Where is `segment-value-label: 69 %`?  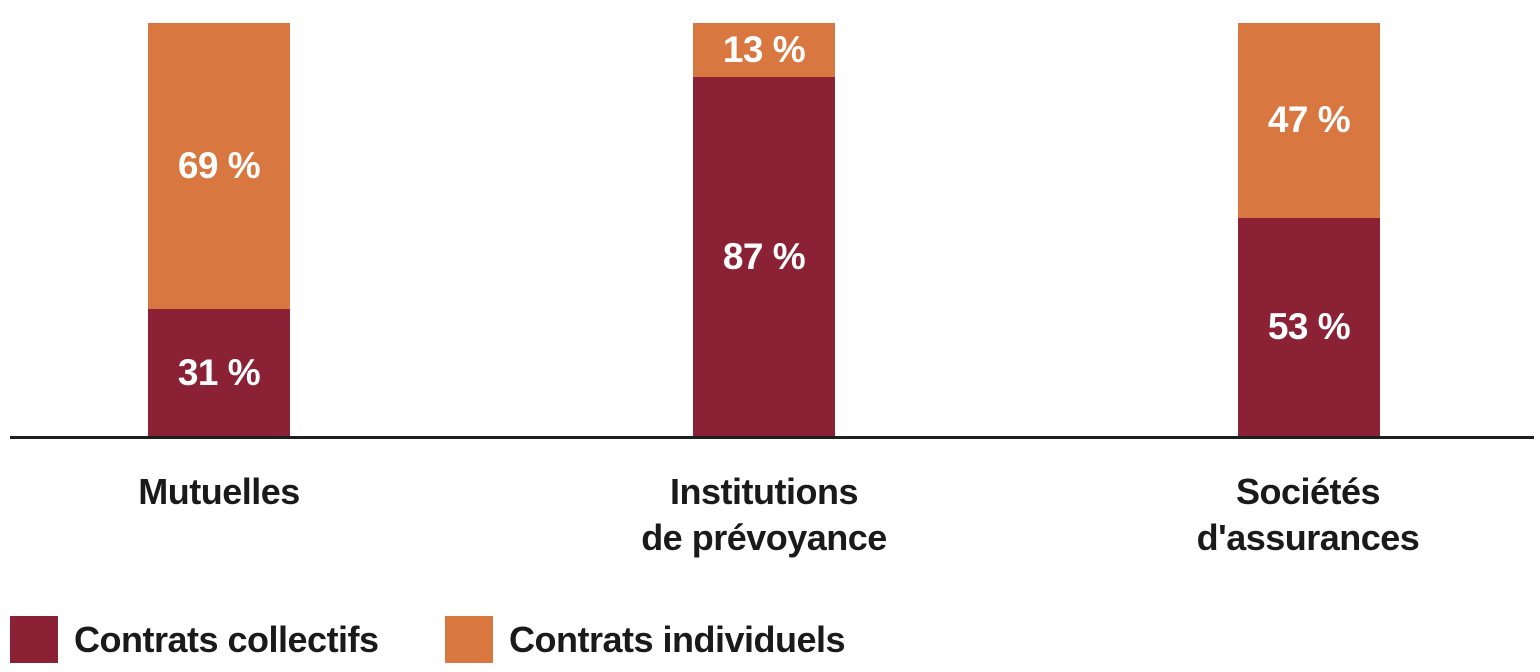 segment-value-label: 69 % is located at coordinates (219, 165).